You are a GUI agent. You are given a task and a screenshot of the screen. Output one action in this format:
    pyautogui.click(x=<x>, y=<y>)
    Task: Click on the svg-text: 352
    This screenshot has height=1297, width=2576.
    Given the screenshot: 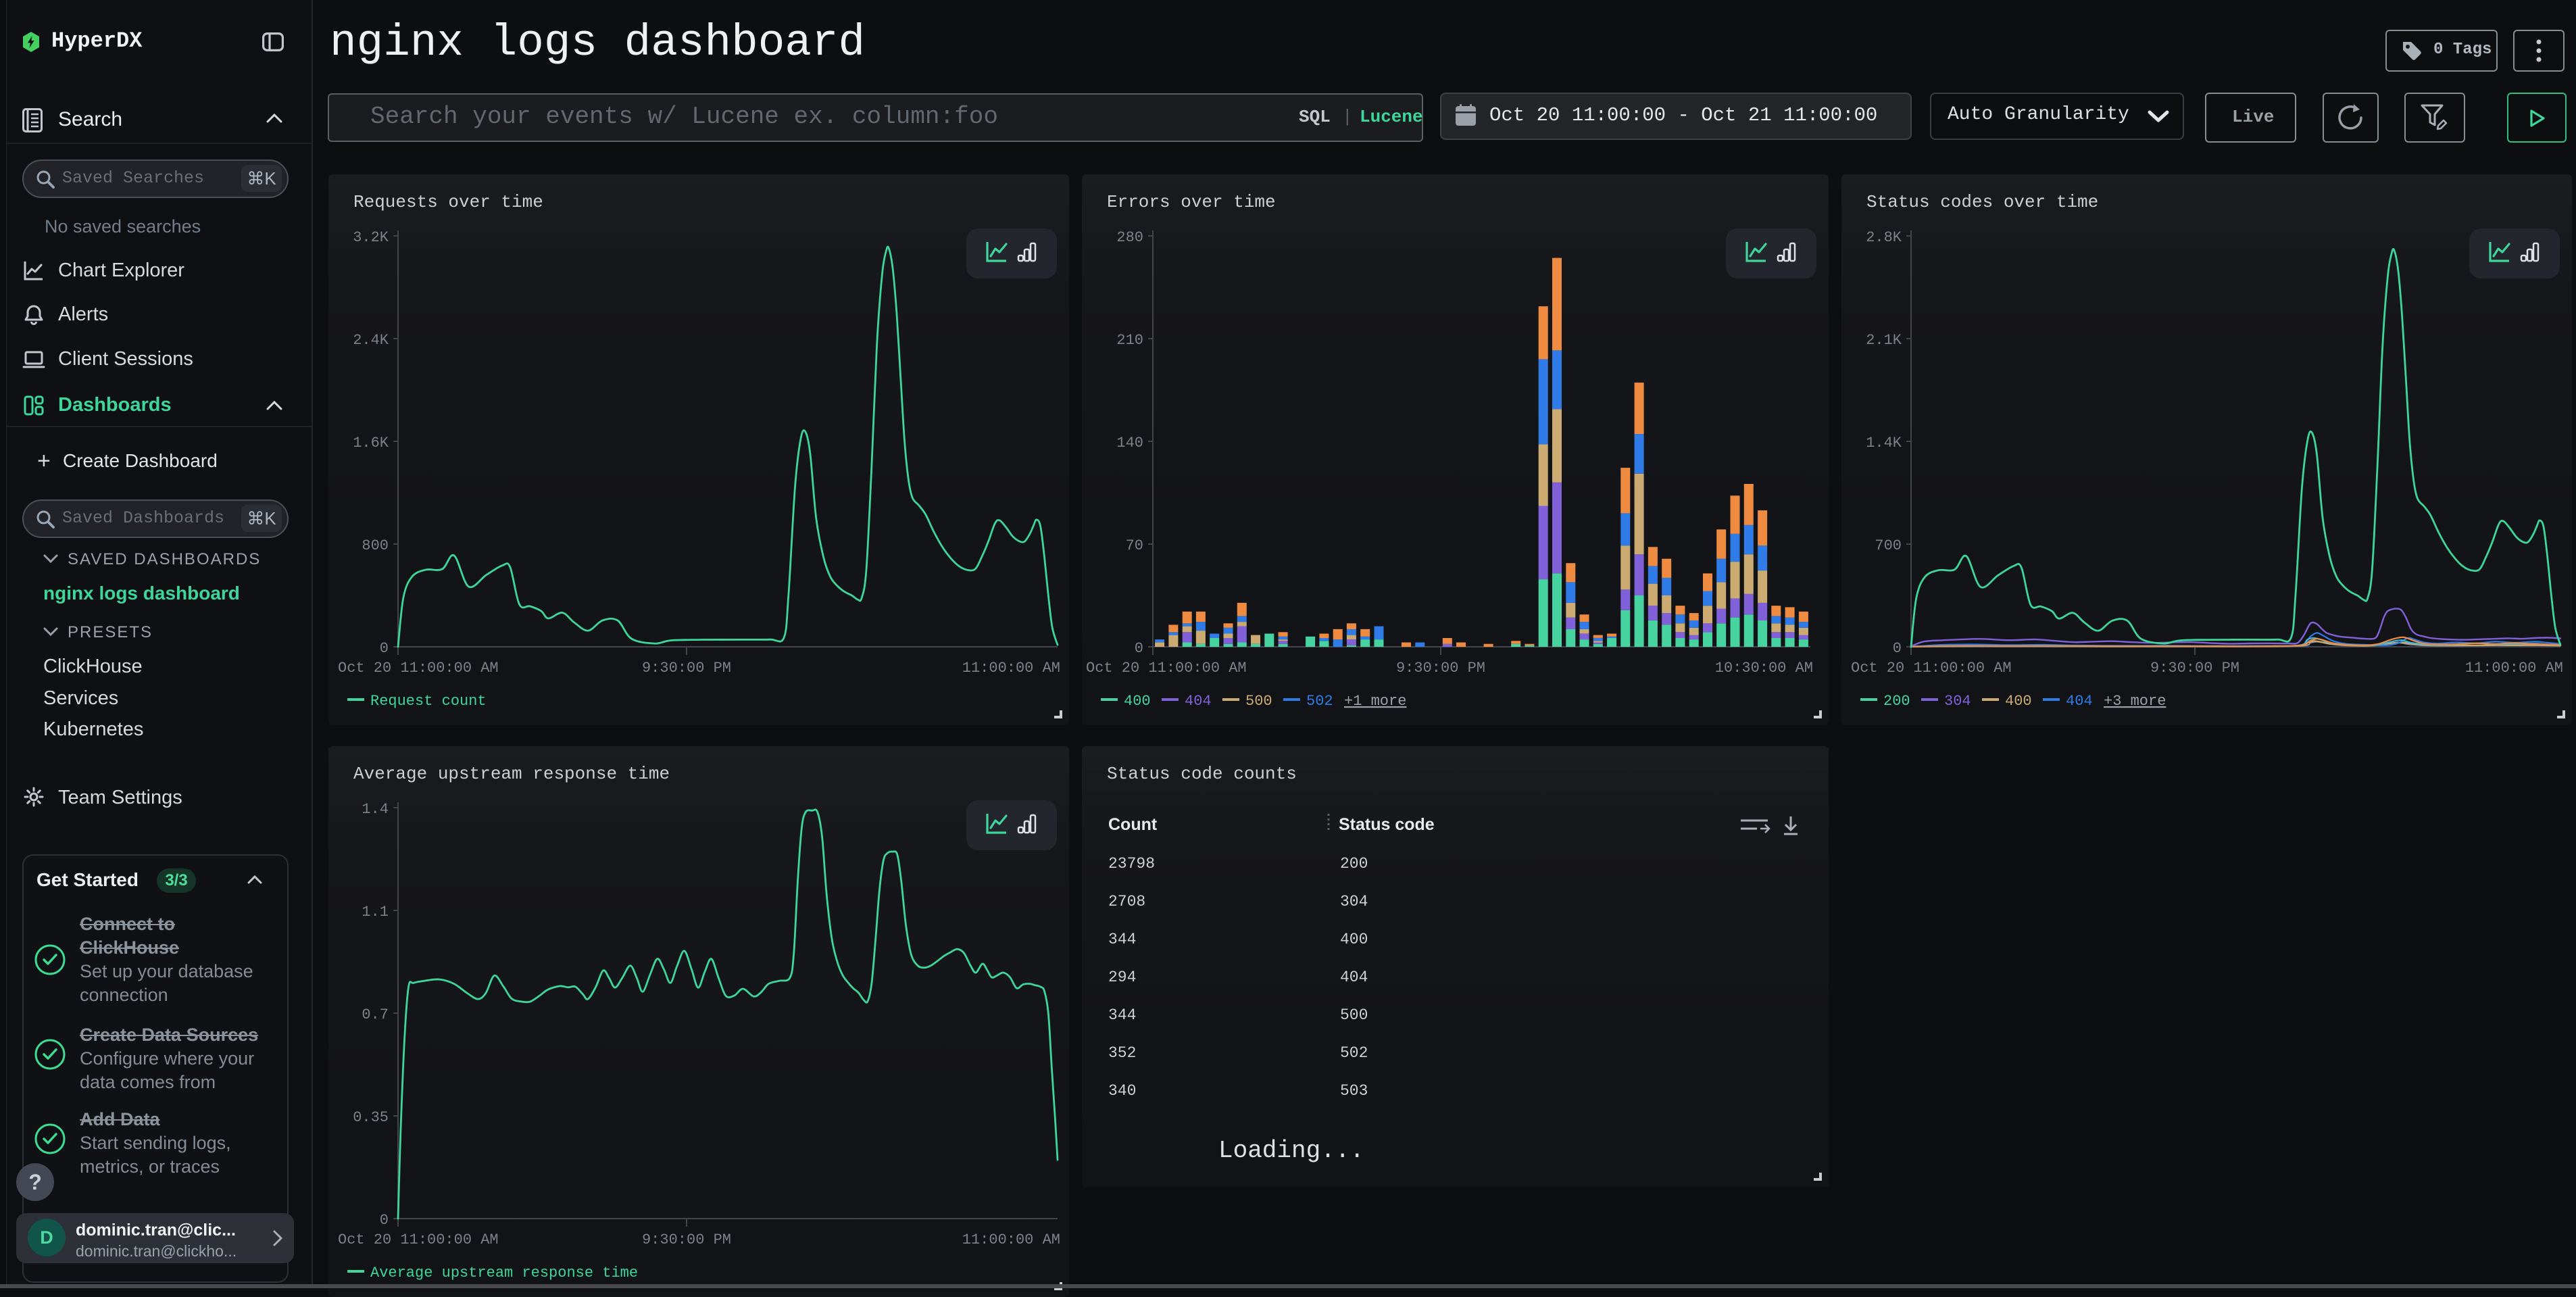 What is the action you would take?
    pyautogui.click(x=1122, y=1053)
    